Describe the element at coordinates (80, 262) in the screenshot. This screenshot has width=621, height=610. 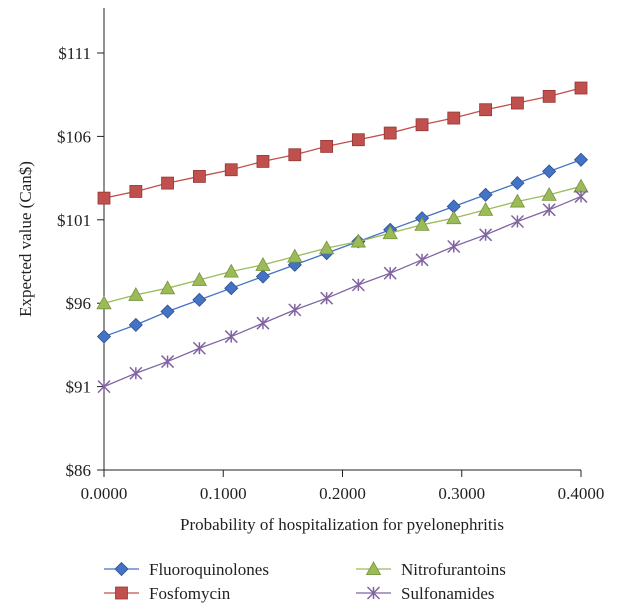
I see `y-axis-ticks: $86 $91 $96 $101 $106 $111` at that location.